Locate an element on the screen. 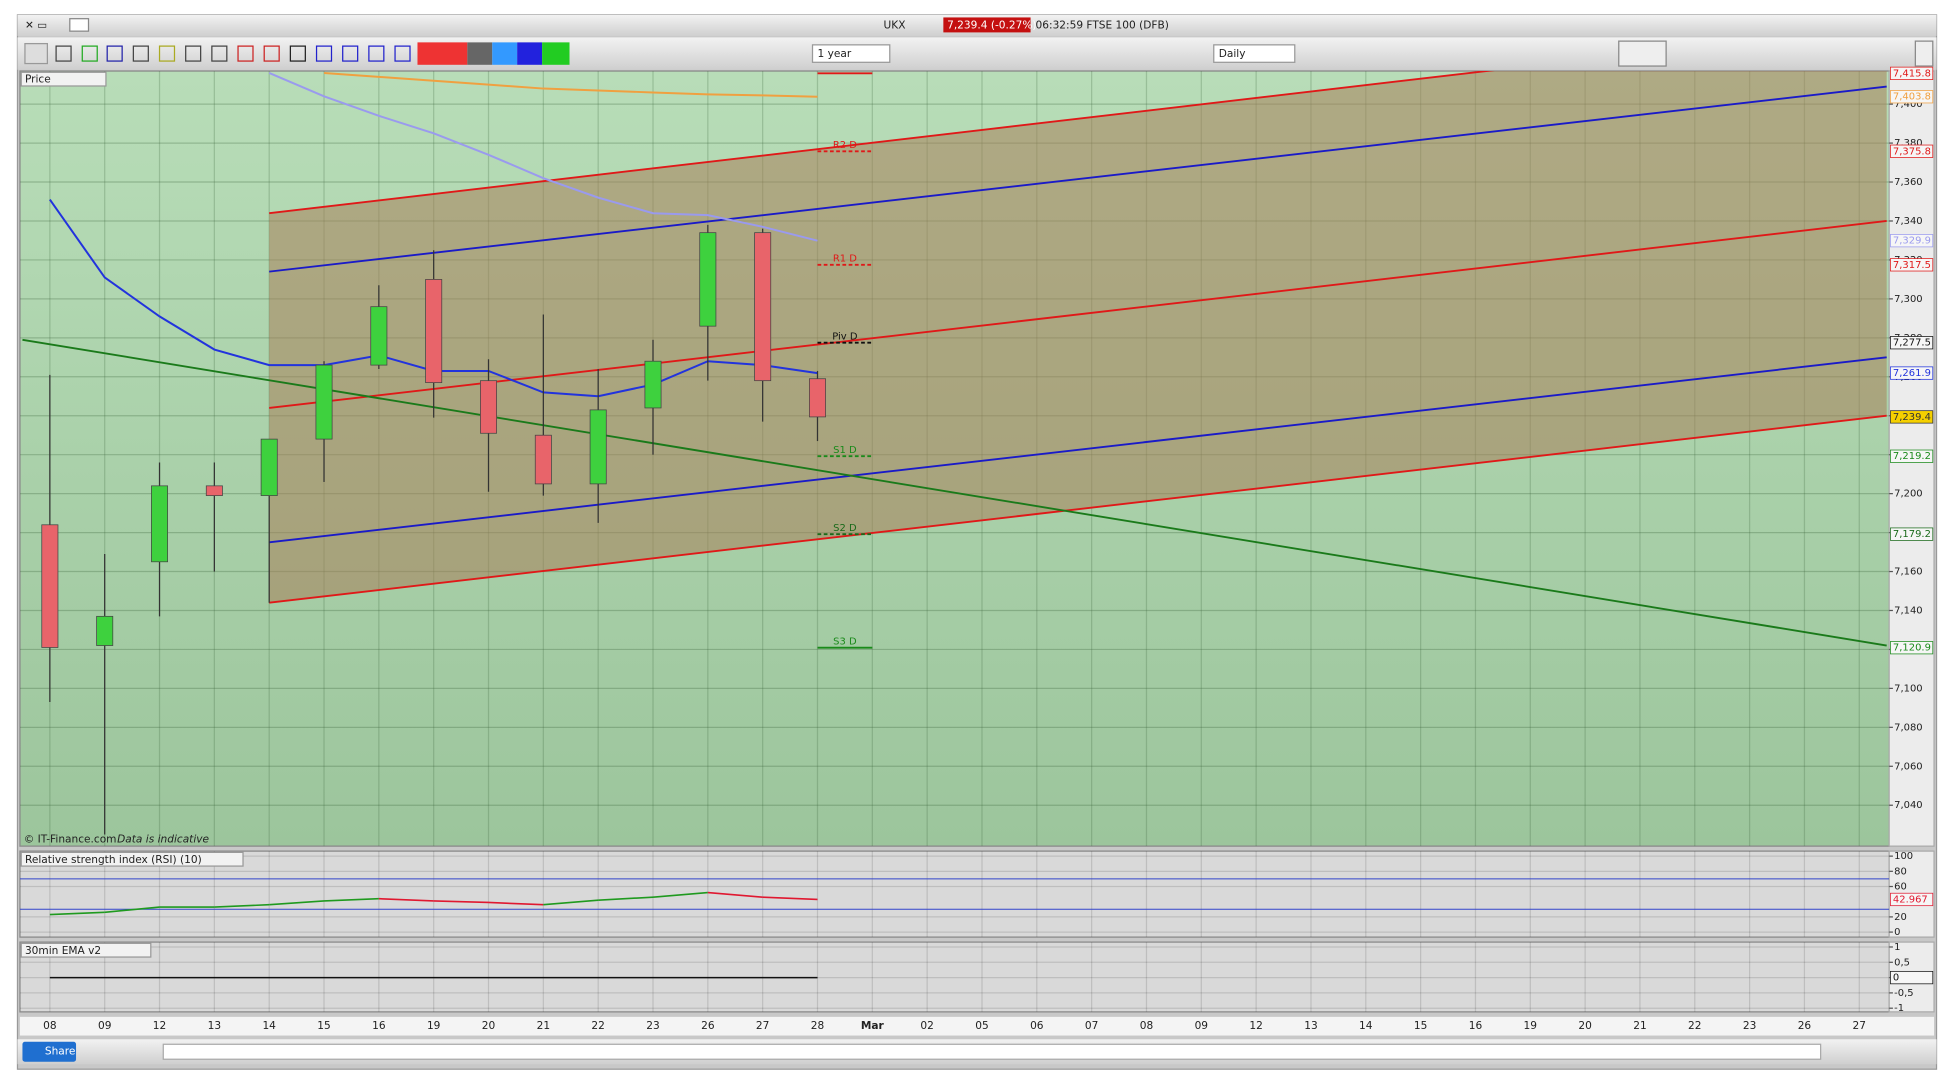 This screenshot has height=1091, width=1954. close-icon: ✕ ▭ is located at coordinates (36, 26).